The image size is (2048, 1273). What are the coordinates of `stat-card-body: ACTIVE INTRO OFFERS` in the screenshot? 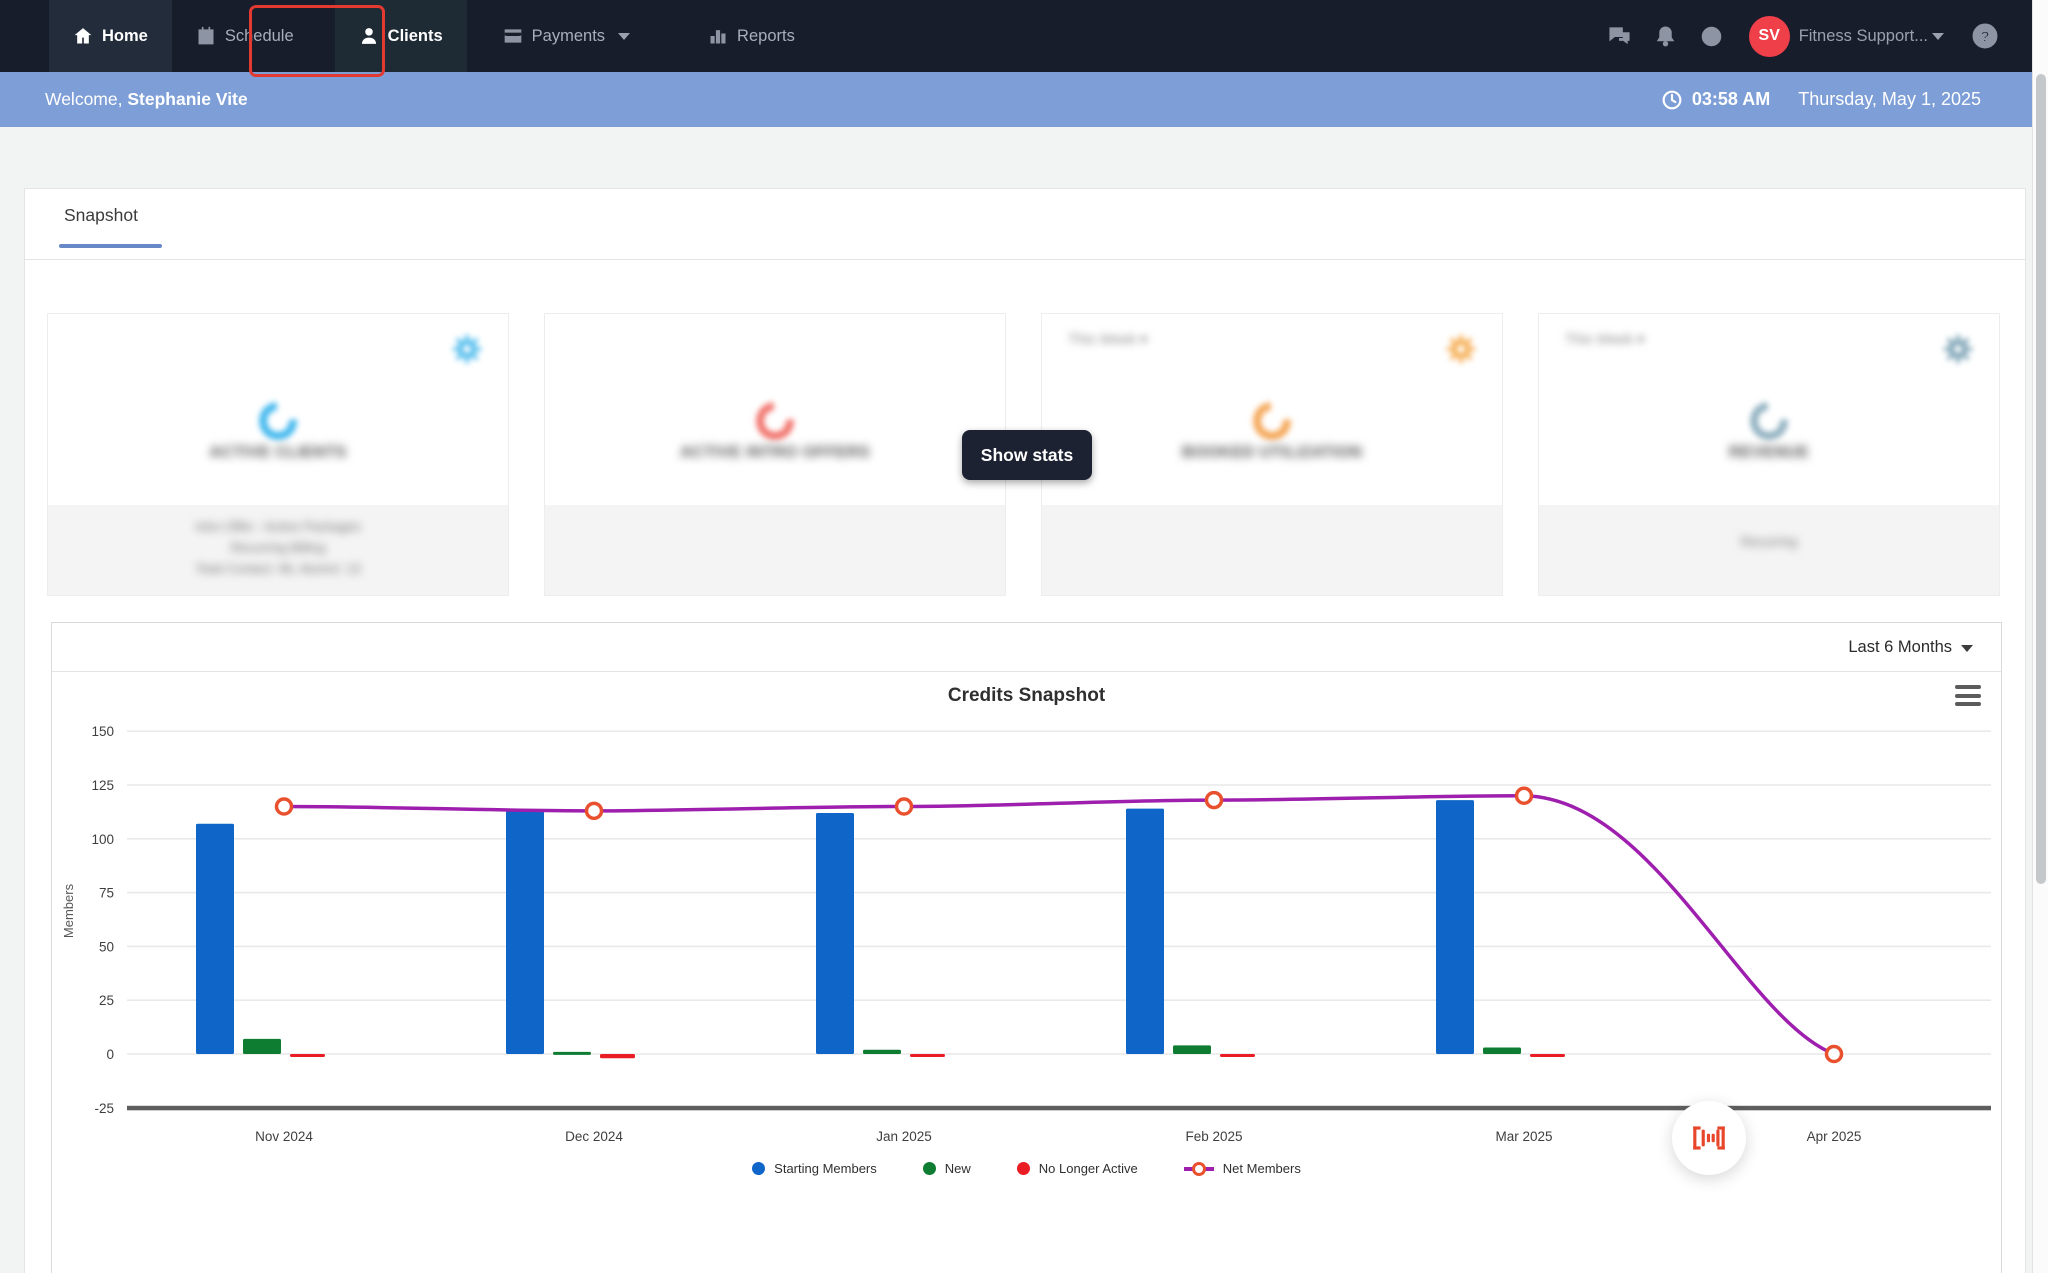 It's located at (775, 409).